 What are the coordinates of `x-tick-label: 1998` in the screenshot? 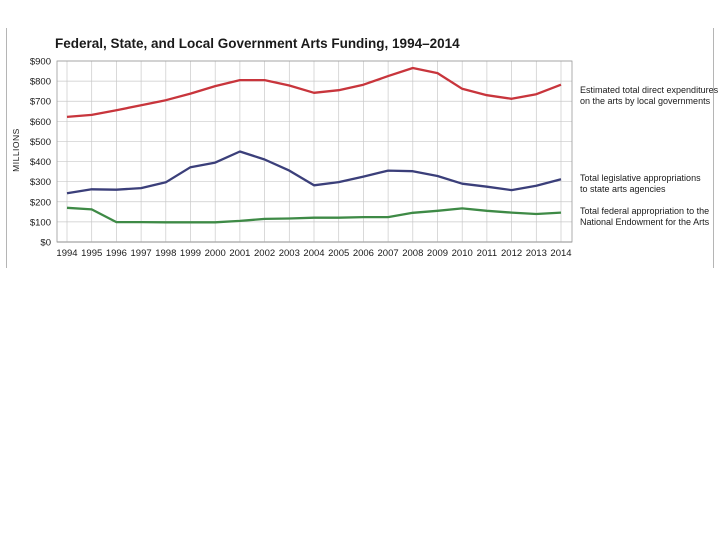 It's located at (165, 253).